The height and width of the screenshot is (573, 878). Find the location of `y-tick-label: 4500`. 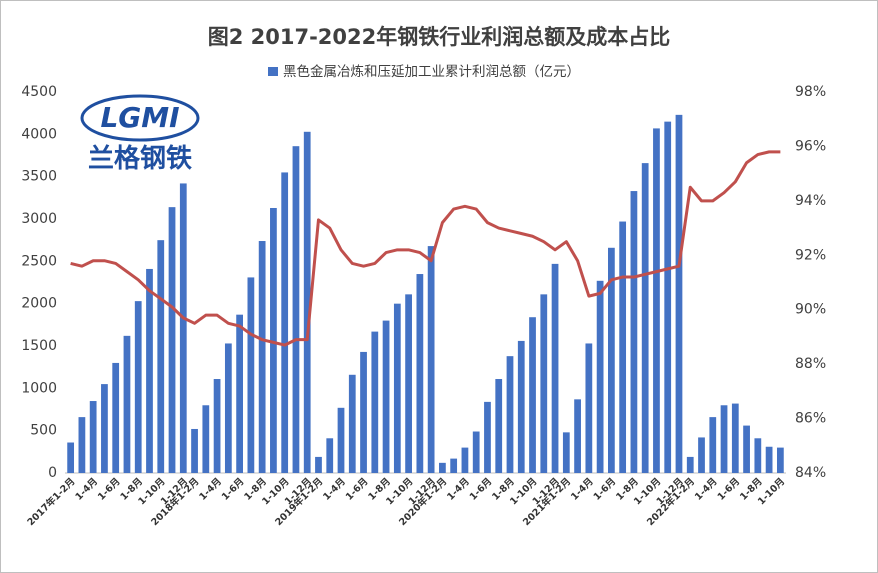

y-tick-label: 4500 is located at coordinates (39, 92).